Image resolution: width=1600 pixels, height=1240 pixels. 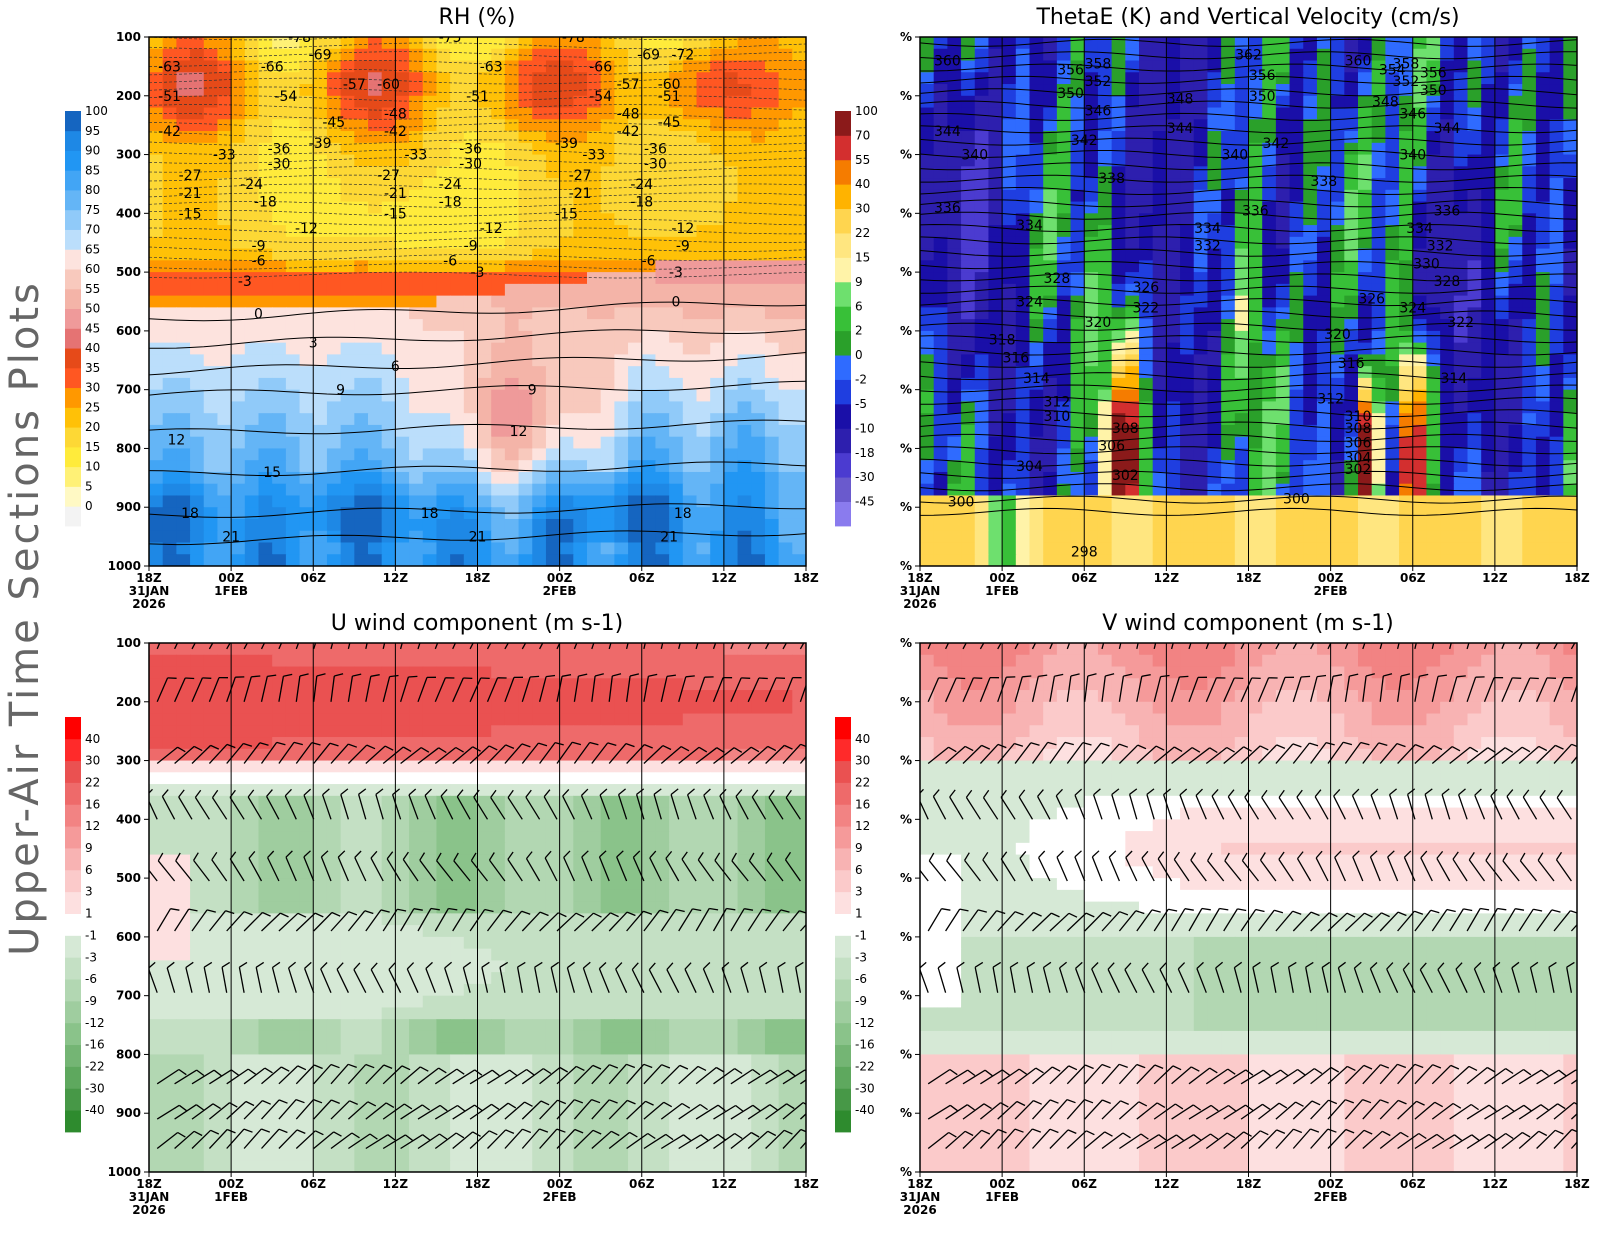 I want to click on rh-contour-label: 18, so click(x=190, y=514).